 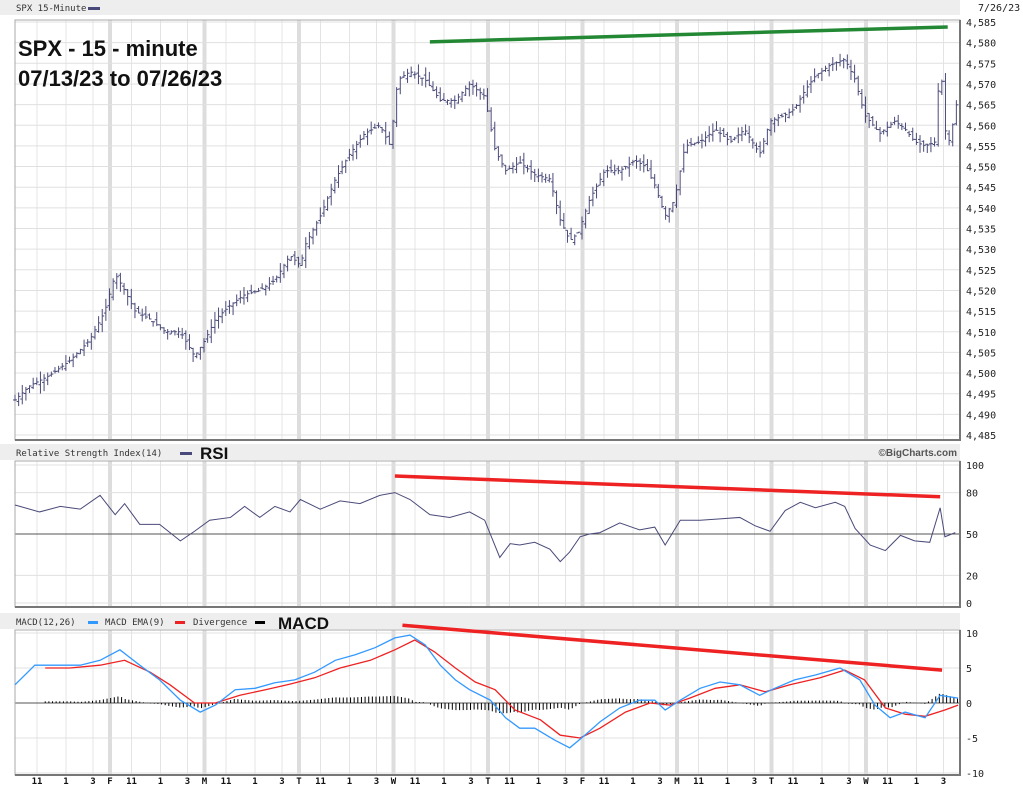 What do you see at coordinates (981, 312) in the screenshot?
I see `price-ytick-label: 4,515` at bounding box center [981, 312].